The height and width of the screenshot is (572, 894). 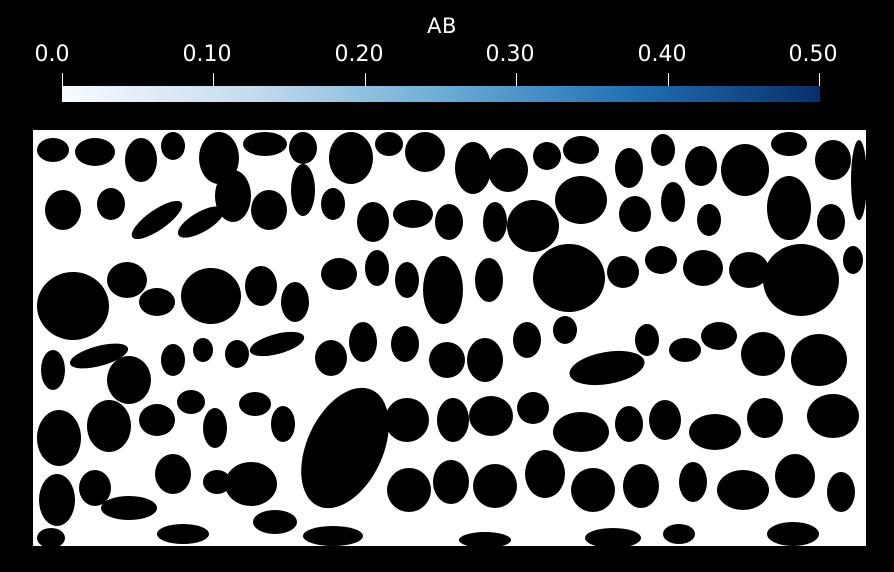 What do you see at coordinates (510, 54) in the screenshot?
I see `tick-label-3: 0.30` at bounding box center [510, 54].